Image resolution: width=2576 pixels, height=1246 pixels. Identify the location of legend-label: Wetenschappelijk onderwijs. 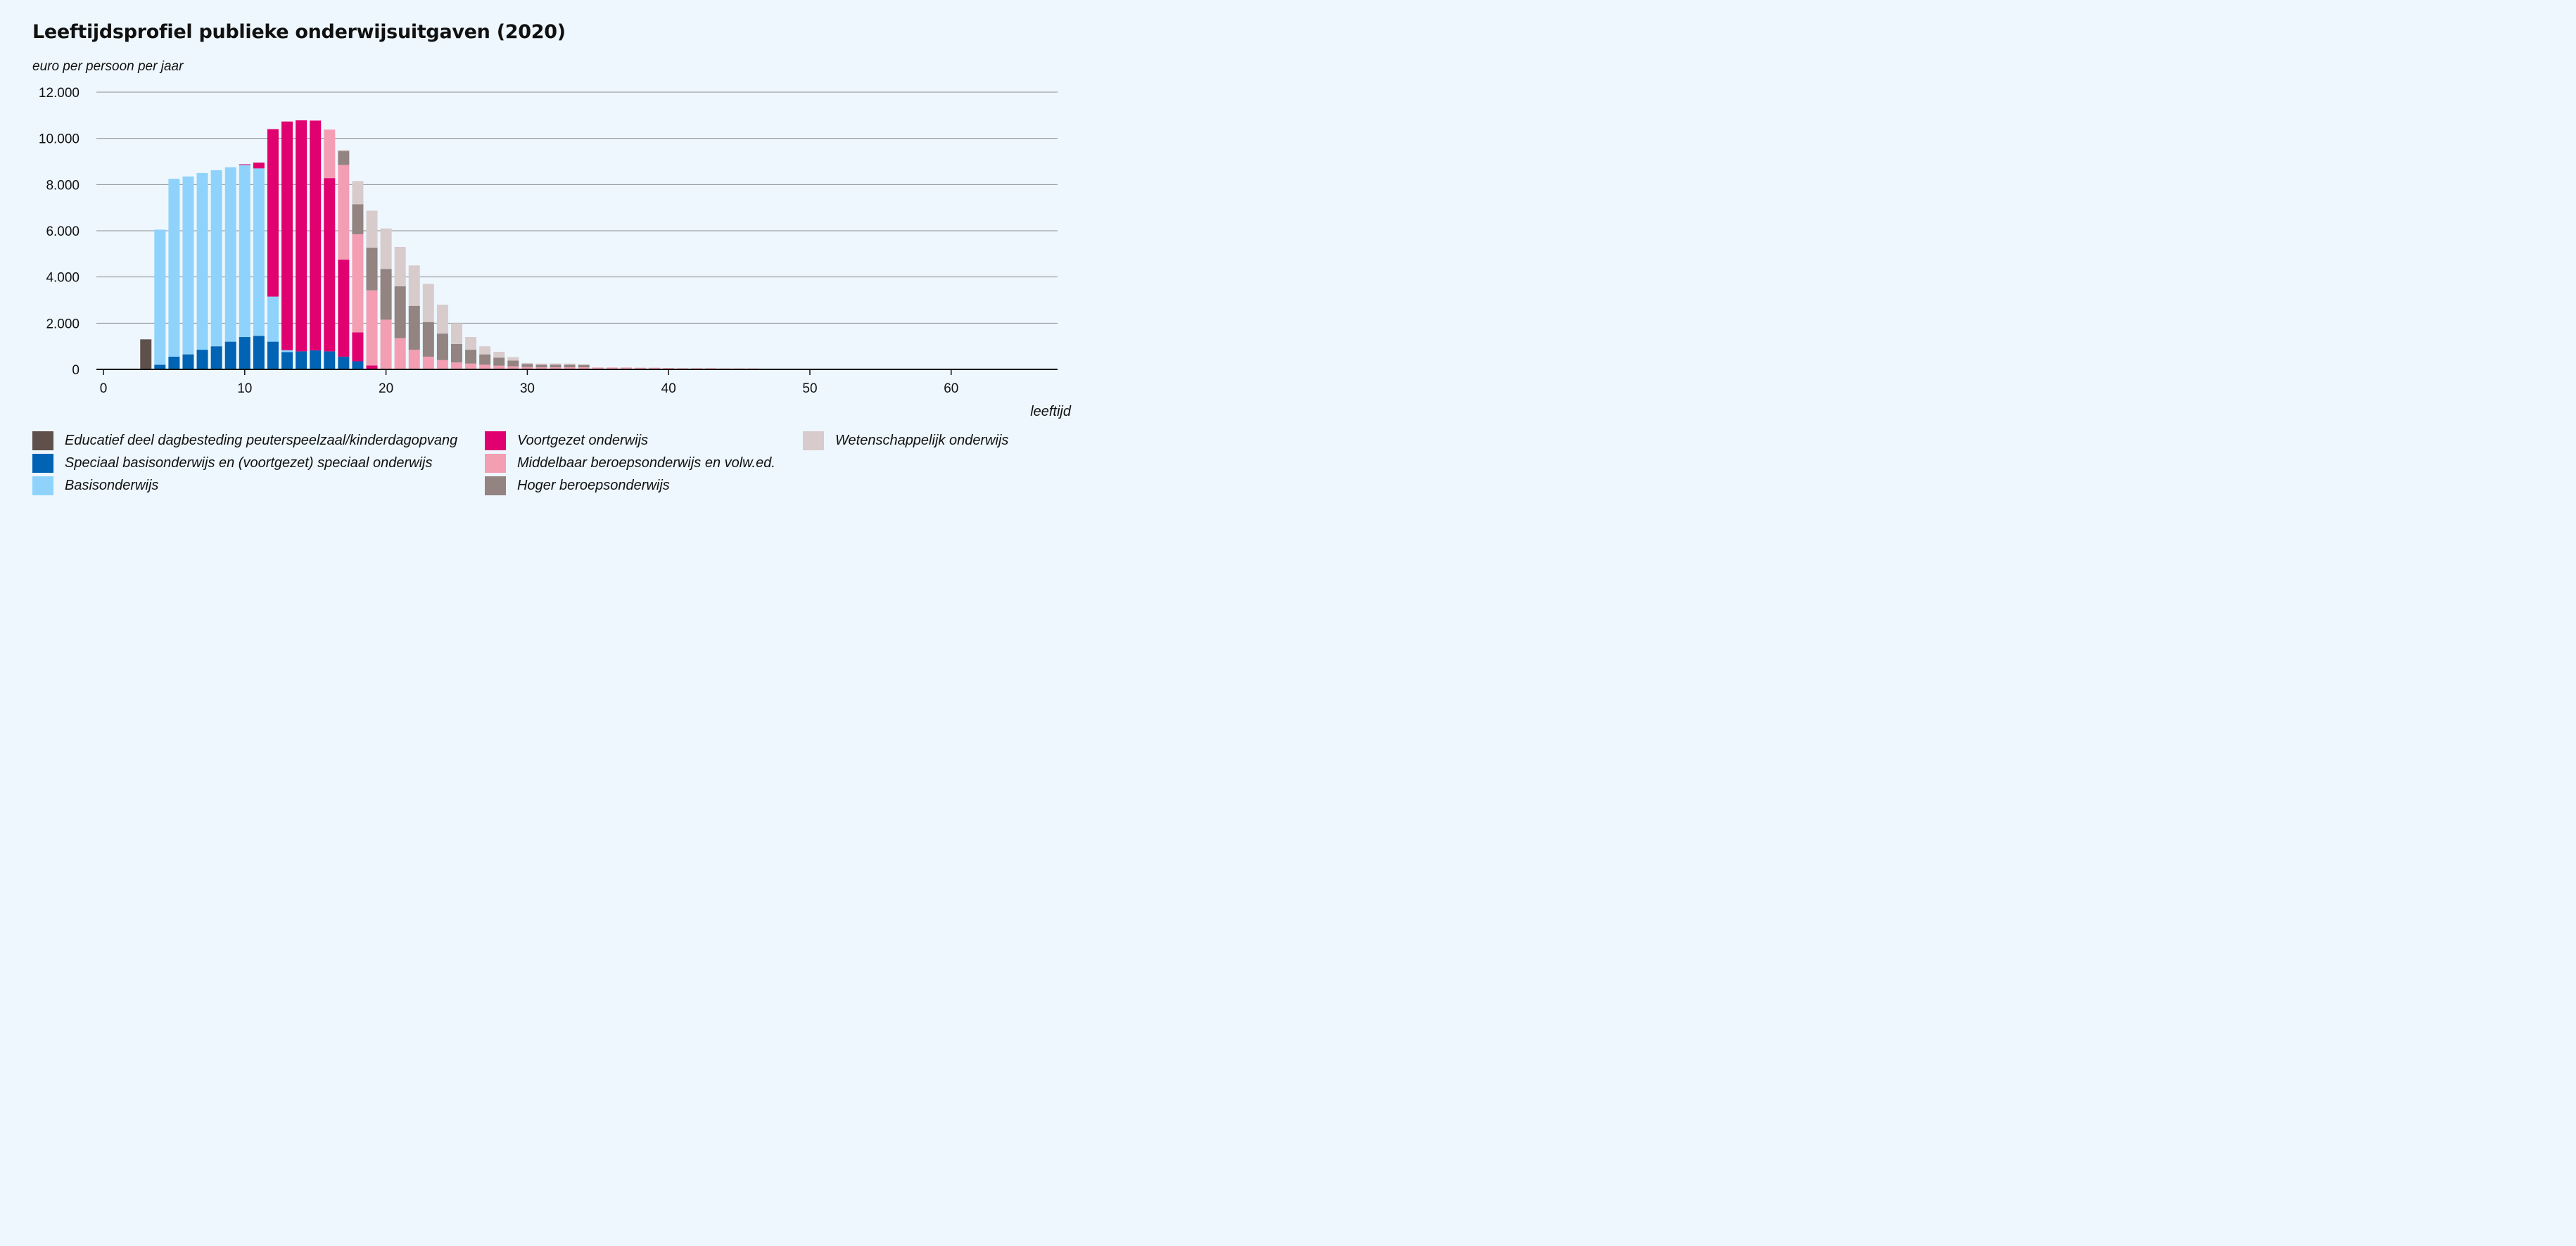
(922, 440).